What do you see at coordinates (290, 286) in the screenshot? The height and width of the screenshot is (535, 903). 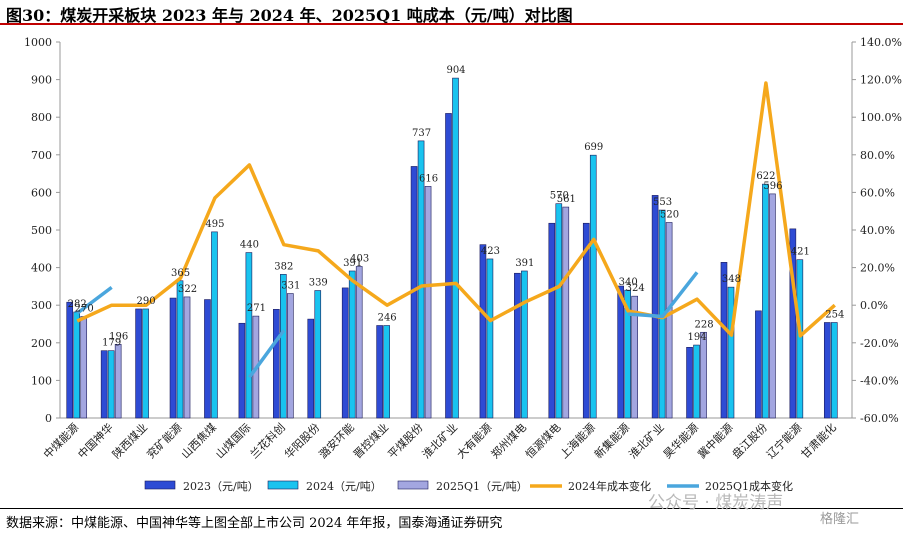 I see `data-label: 331` at bounding box center [290, 286].